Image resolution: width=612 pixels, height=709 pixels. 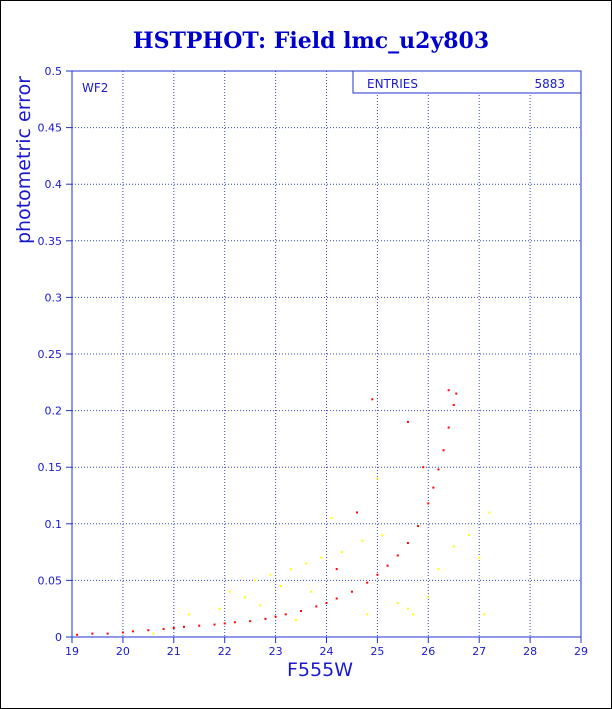 What do you see at coordinates (95, 88) in the screenshot?
I see `wf2-annotation: WF2` at bounding box center [95, 88].